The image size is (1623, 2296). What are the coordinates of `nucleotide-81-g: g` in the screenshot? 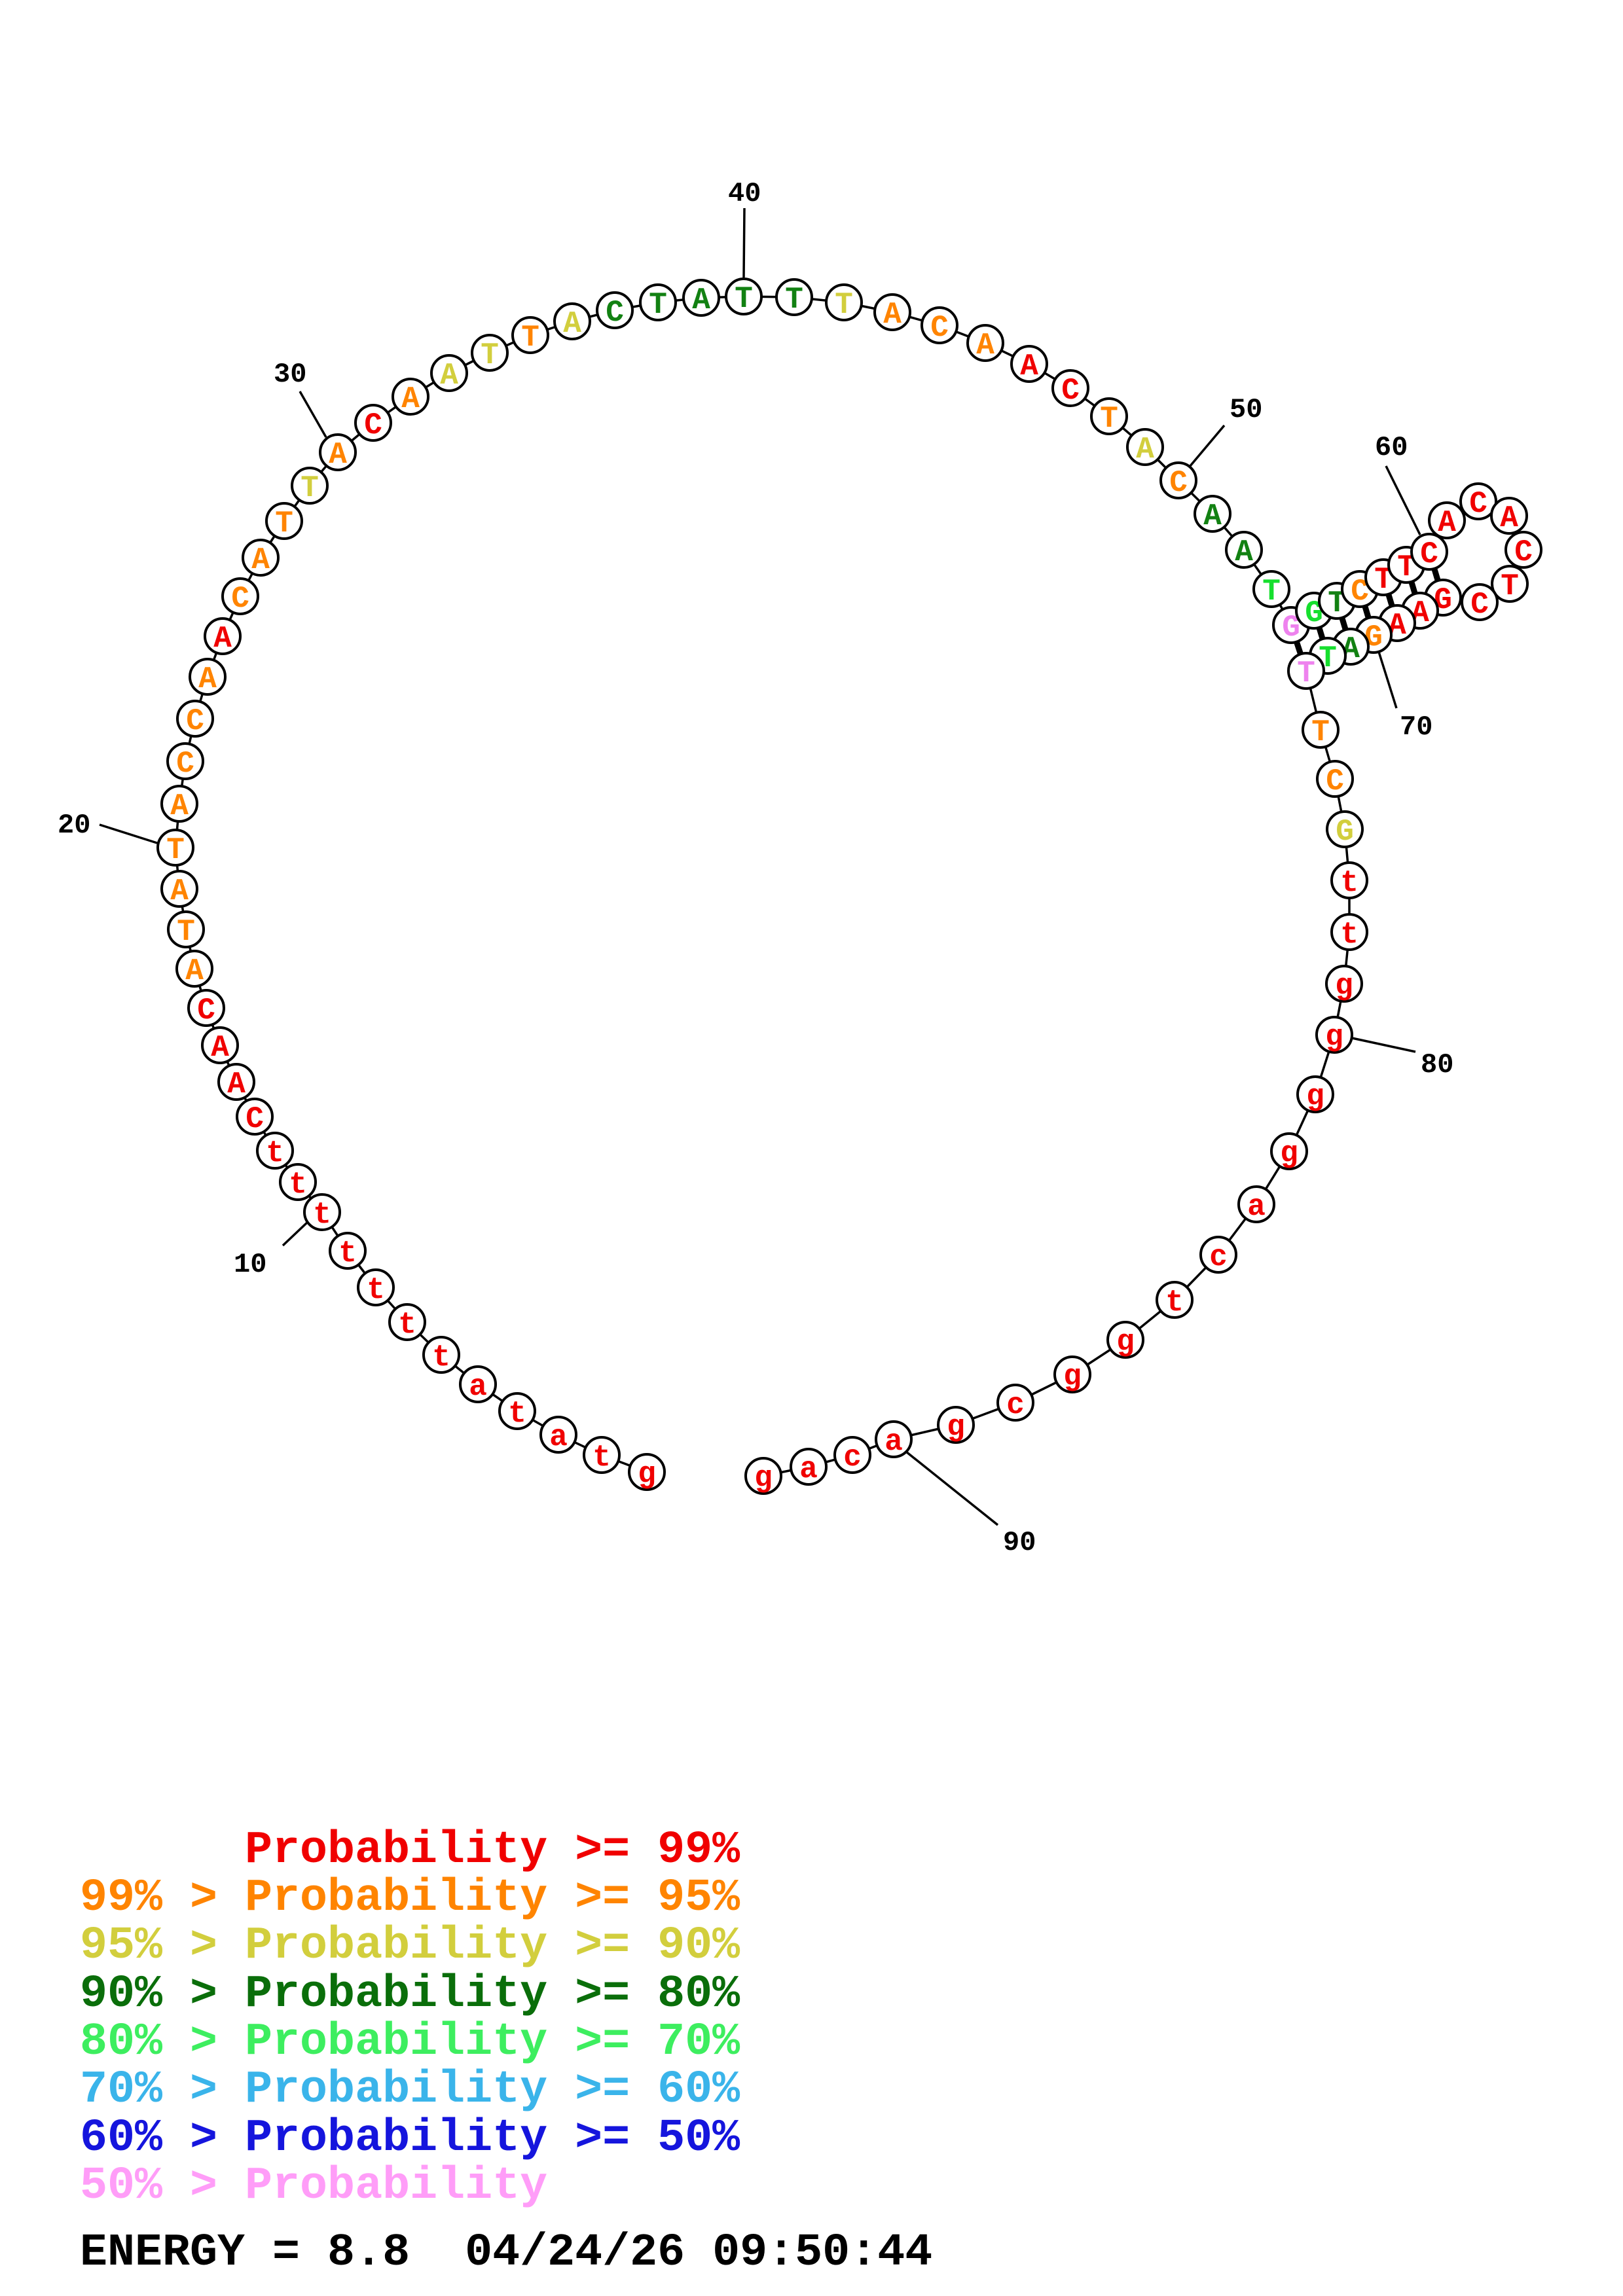 It's located at (1315, 1094).